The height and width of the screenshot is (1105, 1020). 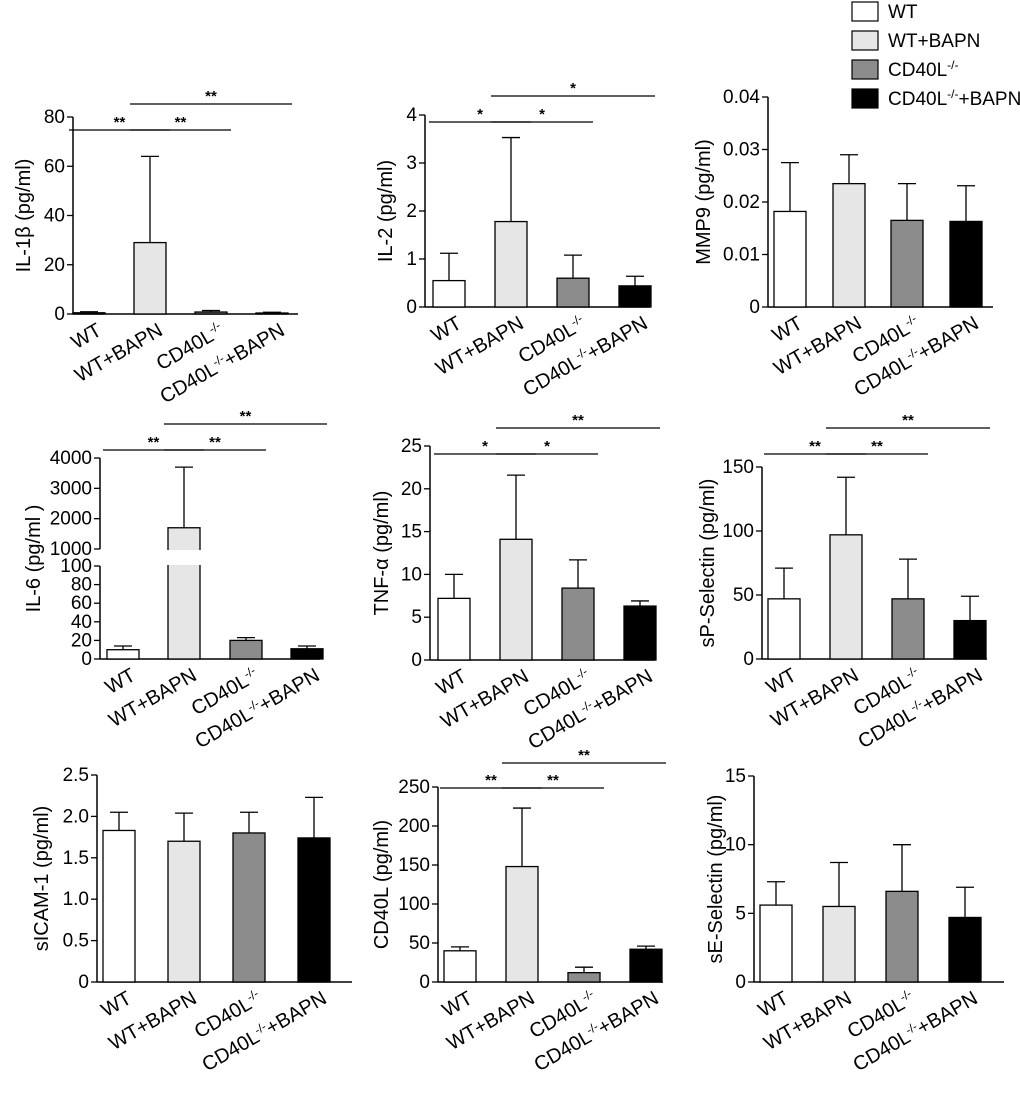 I want to click on y-tick-label: 3000, so click(x=71, y=488).